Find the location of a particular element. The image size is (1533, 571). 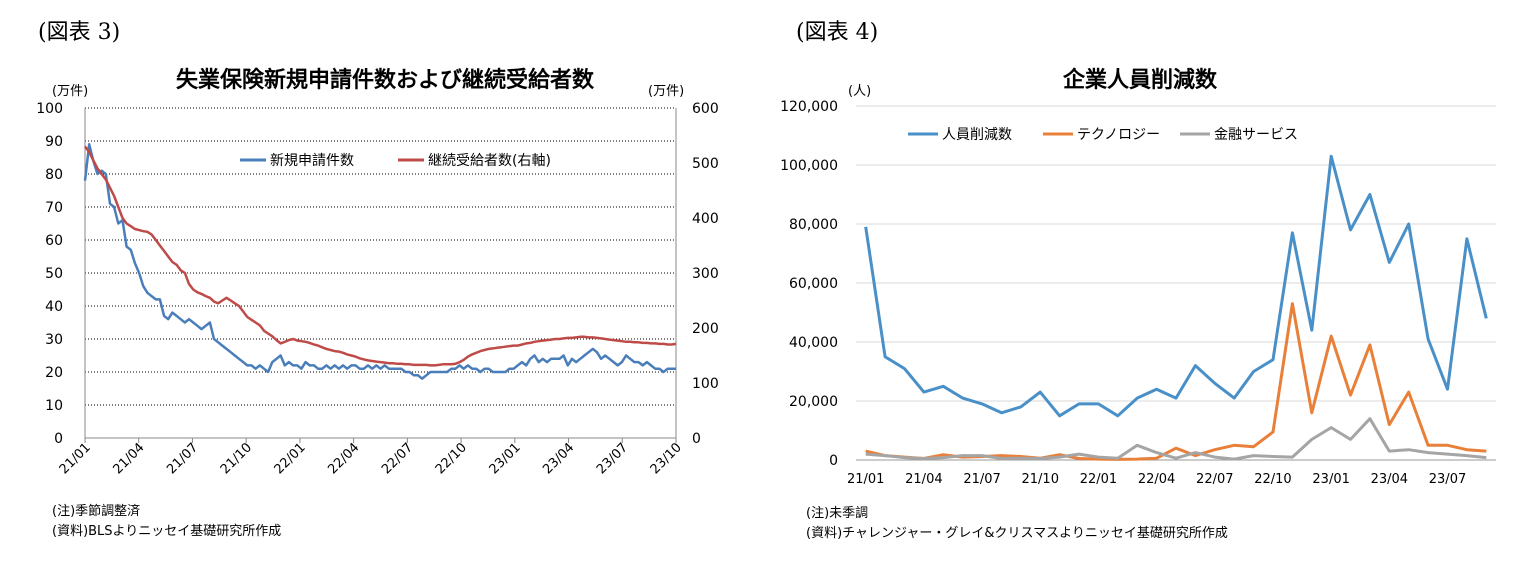

y-tick-label: 20,000 is located at coordinates (813, 402).